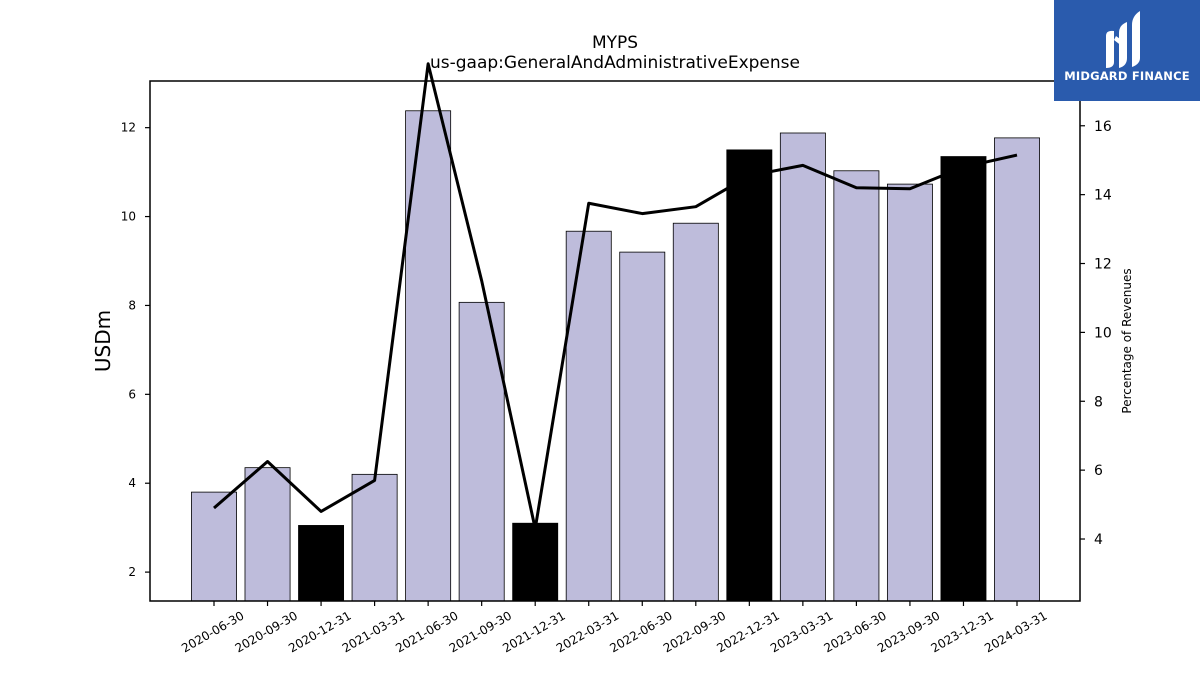  Describe the element at coordinates (1103, 127) in the screenshot. I see `y2-tick-label: 16` at that location.